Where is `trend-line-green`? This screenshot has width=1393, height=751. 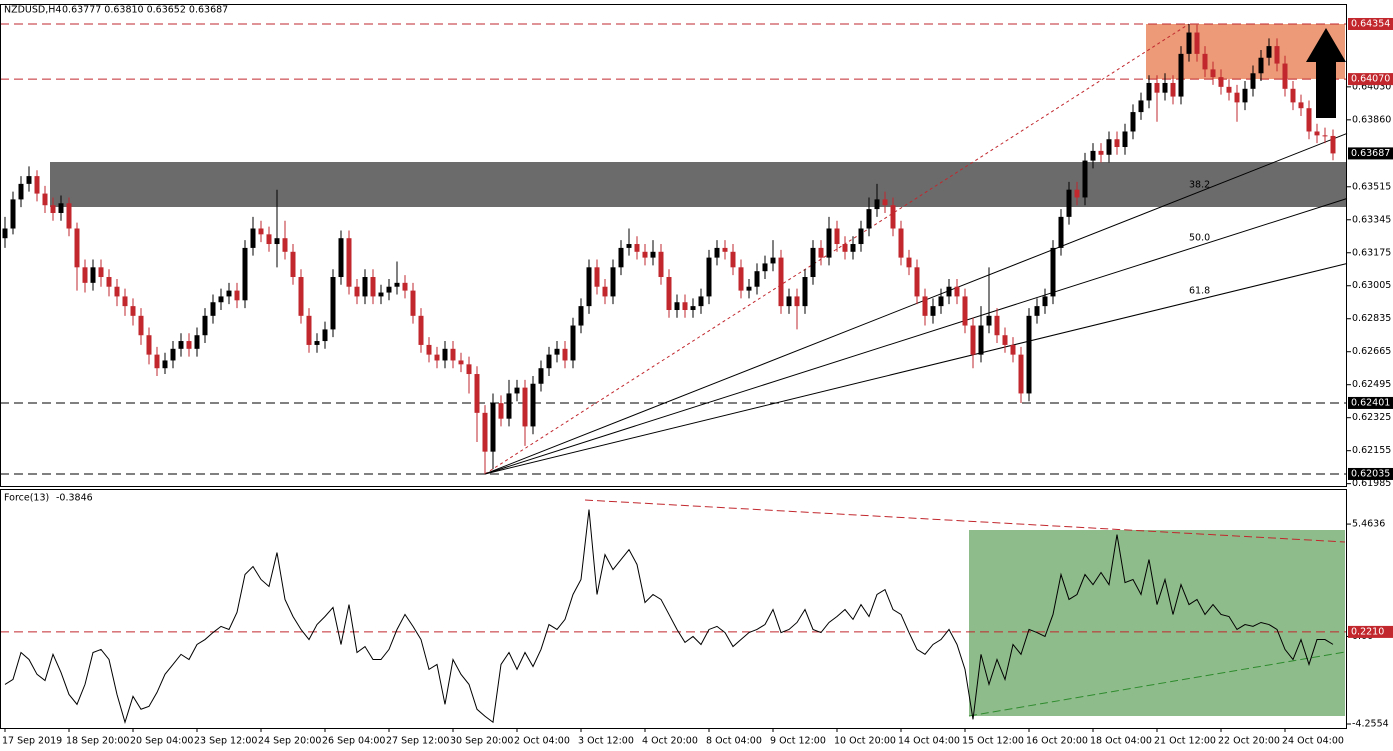 trend-line-green is located at coordinates (1157, 684).